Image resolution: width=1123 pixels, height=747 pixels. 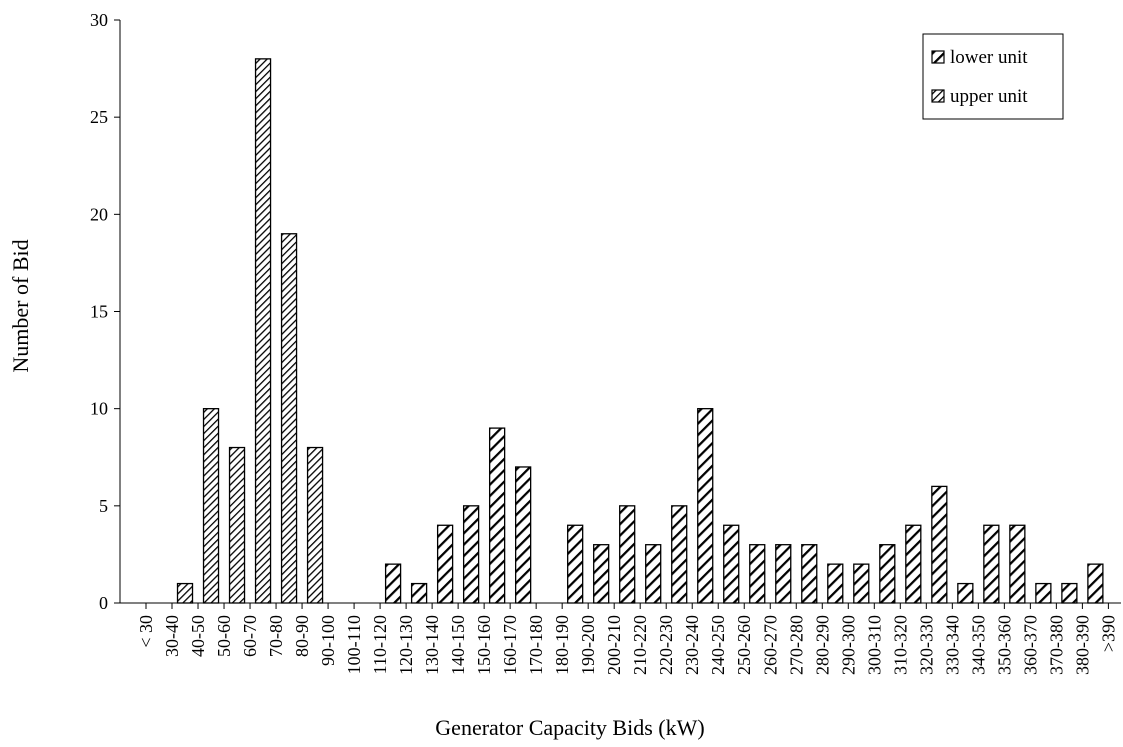 What do you see at coordinates (99, 117) in the screenshot?
I see `y-tick-label: 25` at bounding box center [99, 117].